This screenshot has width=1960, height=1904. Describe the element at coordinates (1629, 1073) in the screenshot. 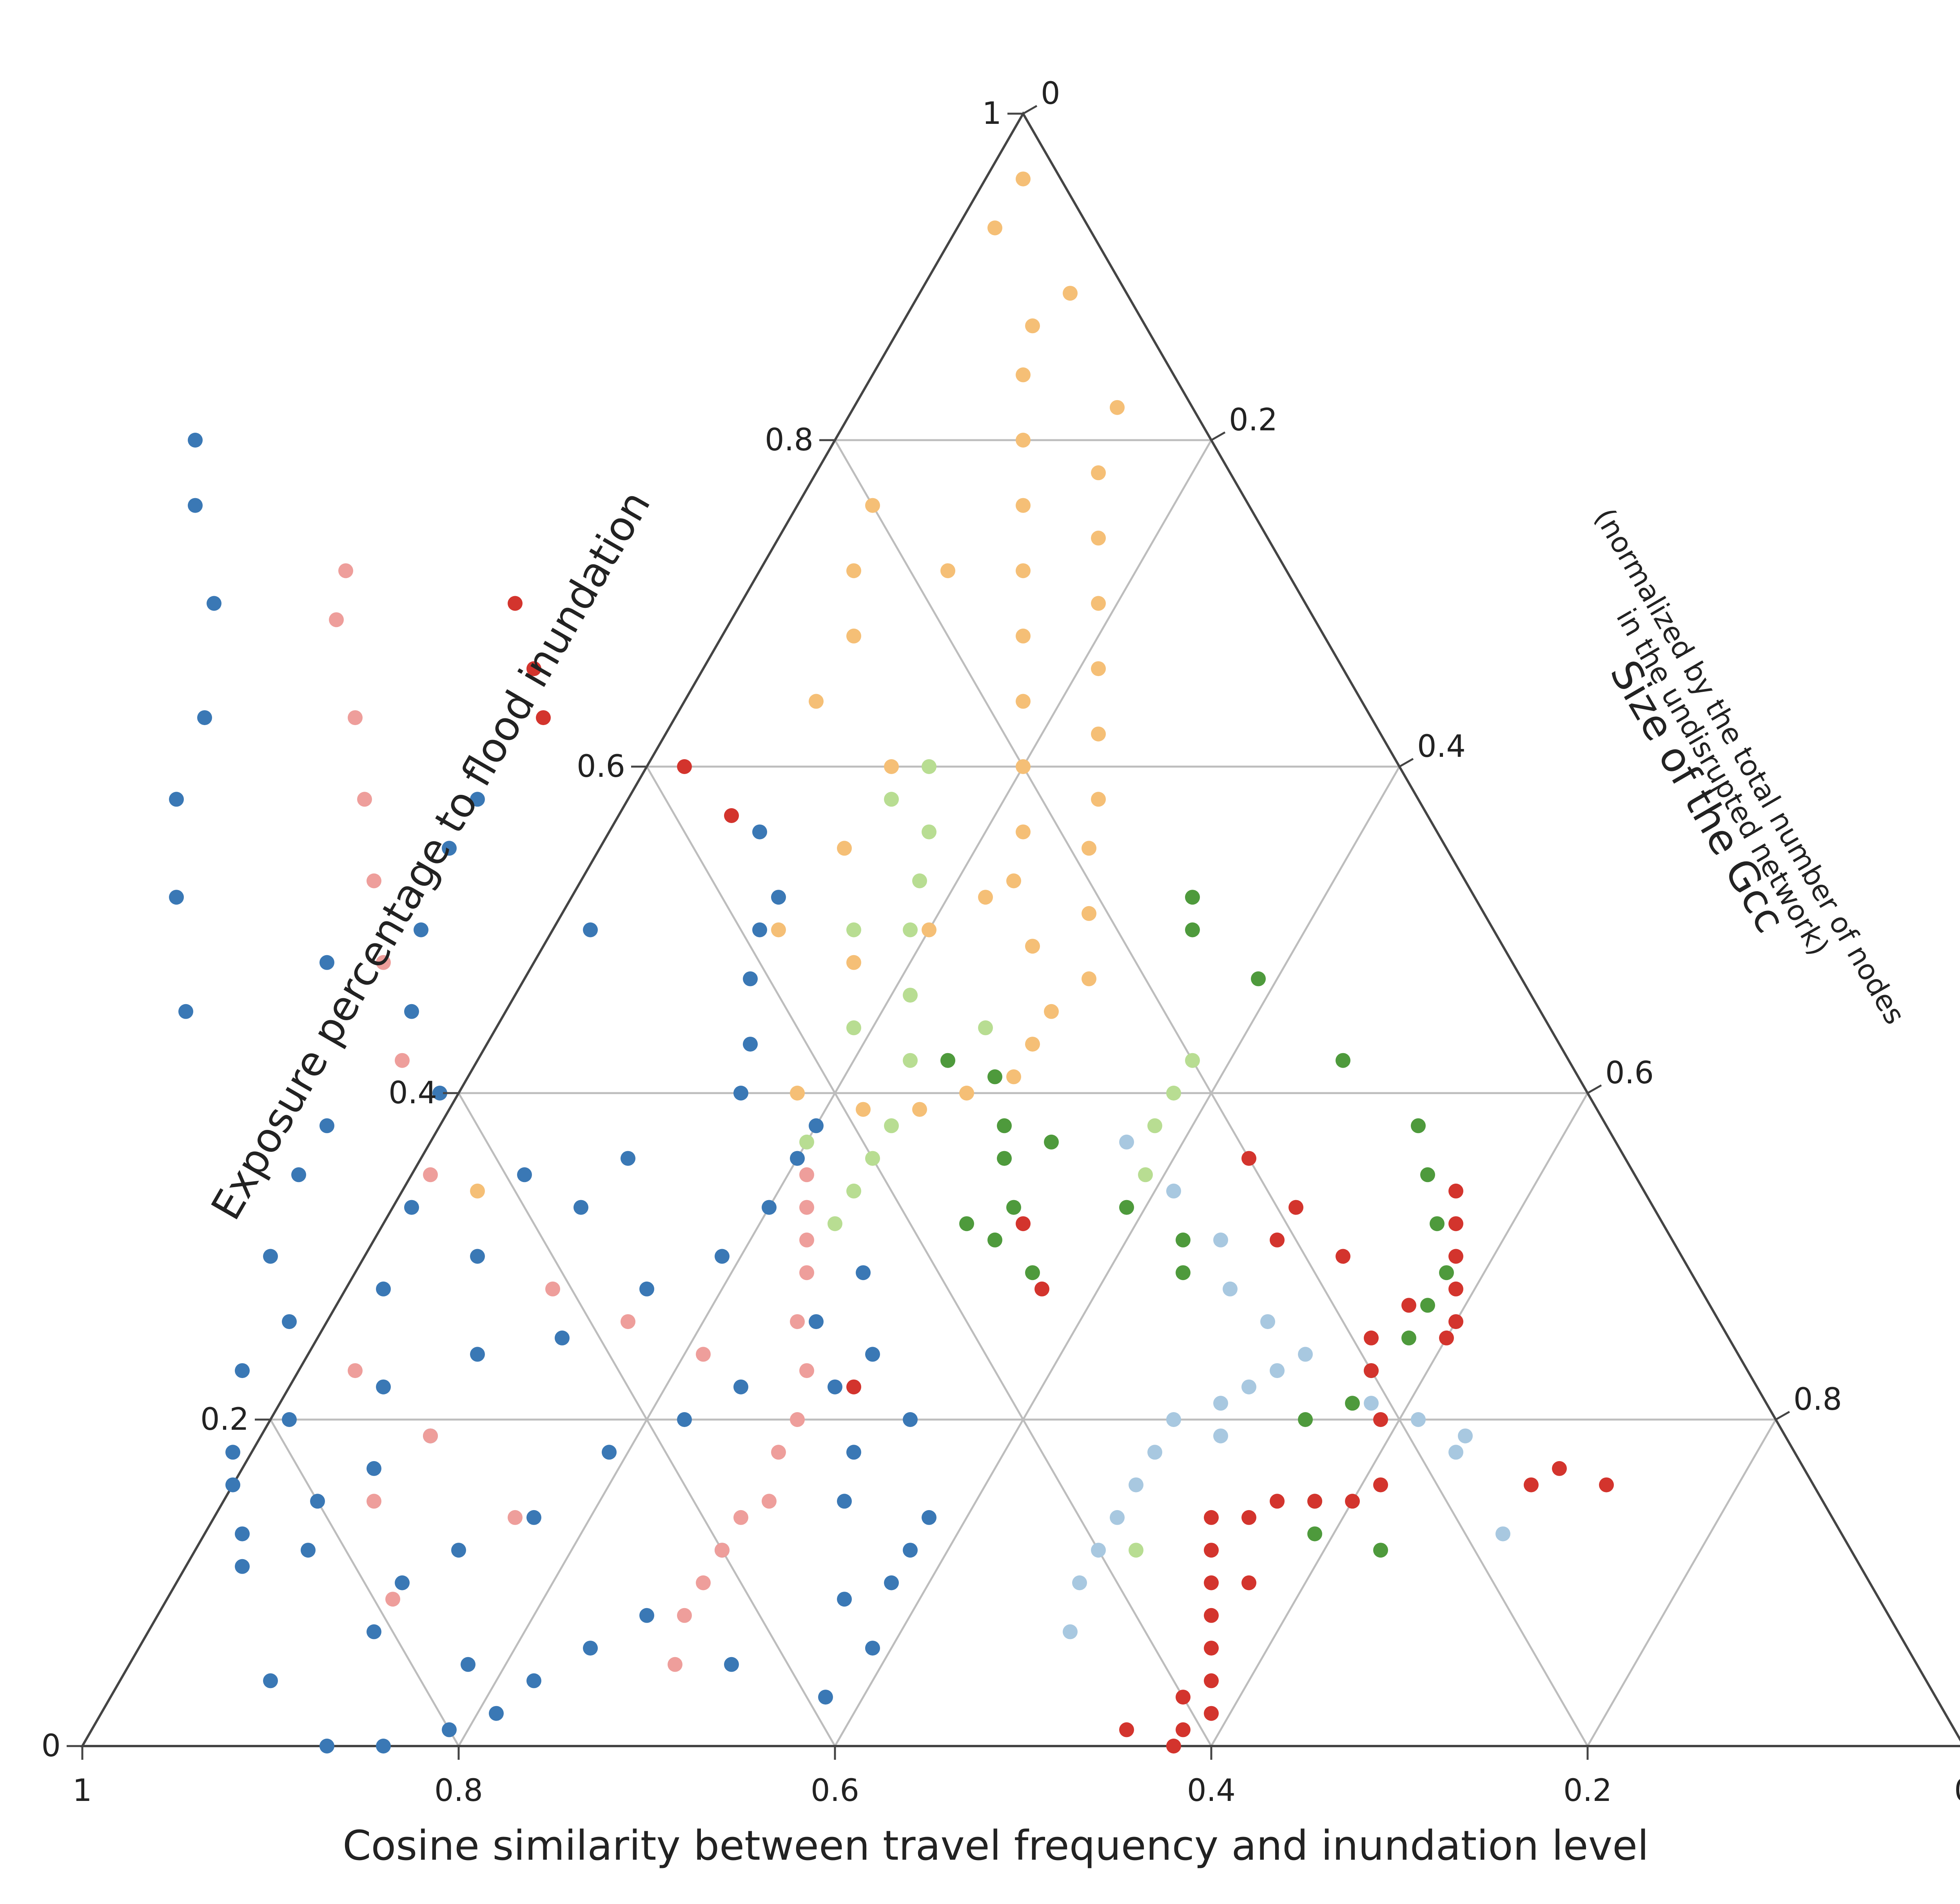

I see `right-tick-label: 0.6` at that location.